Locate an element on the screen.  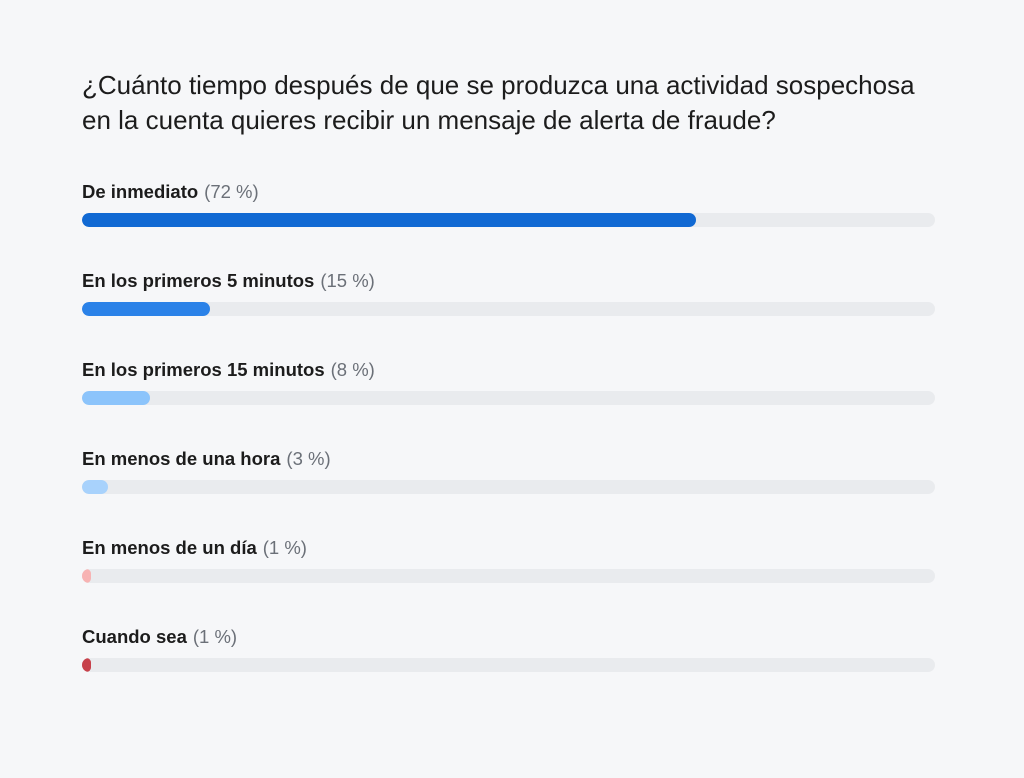
value-label: (15 %) is located at coordinates (347, 280).